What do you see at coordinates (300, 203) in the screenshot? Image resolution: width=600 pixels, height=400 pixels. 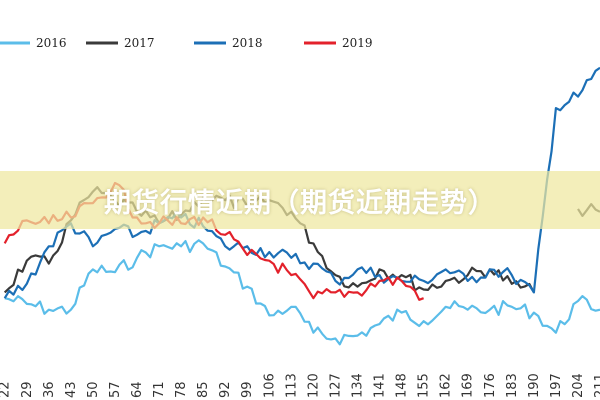 I see `banner-title: 期货行情近期（期货近期走势）` at bounding box center [300, 203].